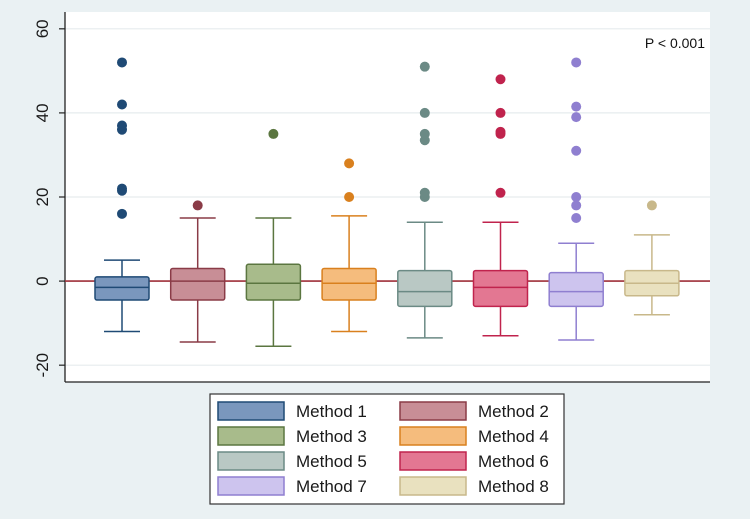 The width and height of the screenshot is (750, 519). I want to click on y-tick-label: 40, so click(42, 112).